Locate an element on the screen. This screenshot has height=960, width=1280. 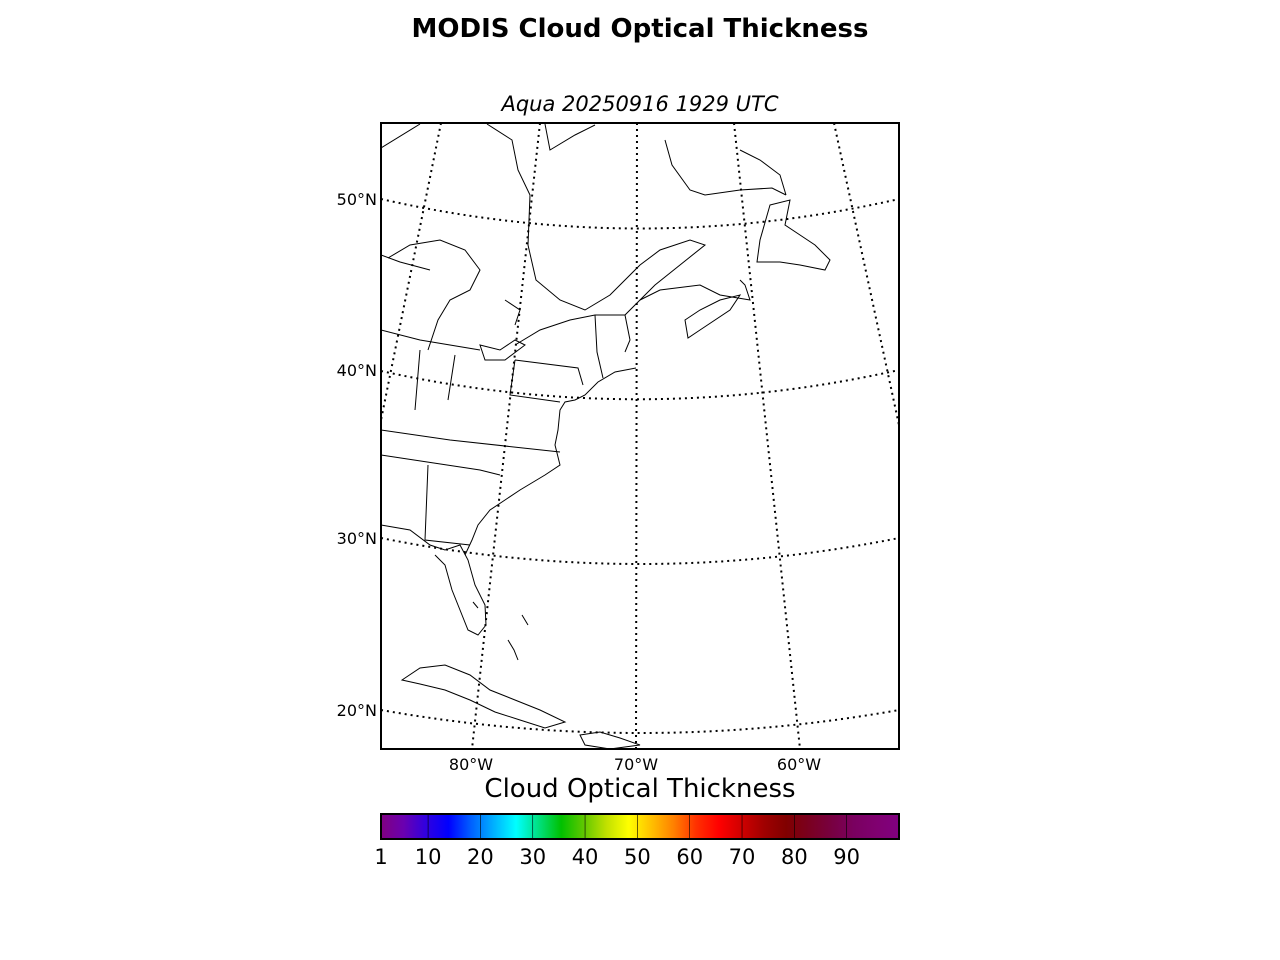
lon-label-60w: 60°W is located at coordinates (799, 764).